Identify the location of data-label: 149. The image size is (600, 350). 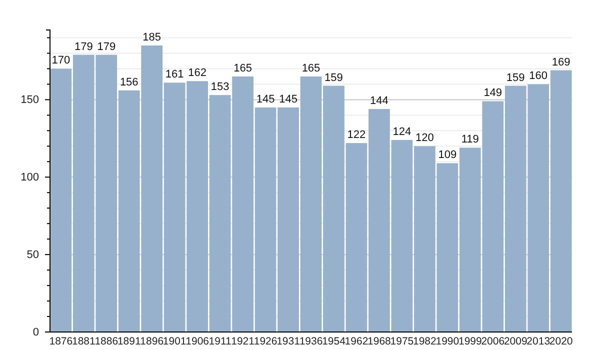
(493, 93).